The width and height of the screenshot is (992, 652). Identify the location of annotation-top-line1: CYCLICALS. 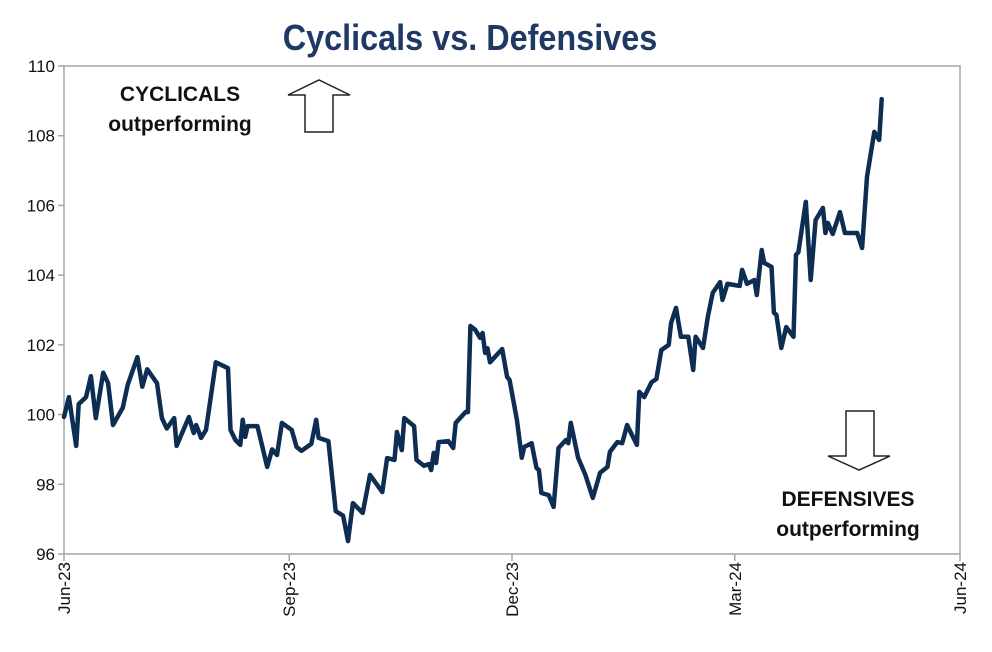
(180, 94).